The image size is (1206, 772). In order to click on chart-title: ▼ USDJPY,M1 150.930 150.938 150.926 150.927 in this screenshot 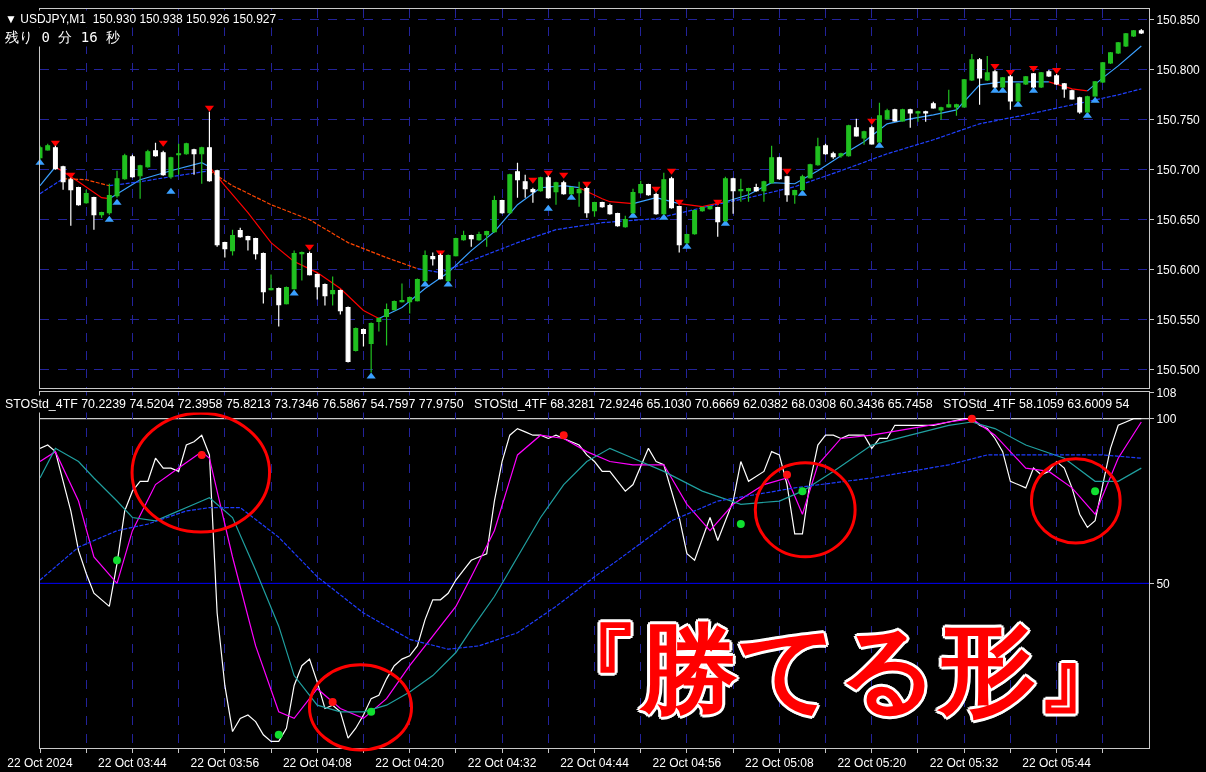, I will do `click(141, 19)`.